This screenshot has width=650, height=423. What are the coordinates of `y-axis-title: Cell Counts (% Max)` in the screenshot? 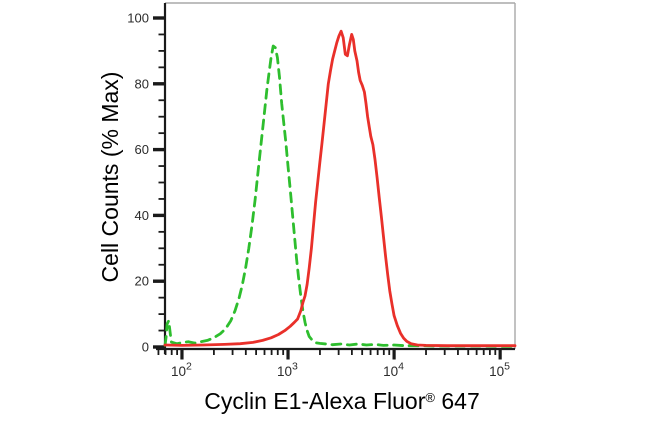 It's located at (110, 177).